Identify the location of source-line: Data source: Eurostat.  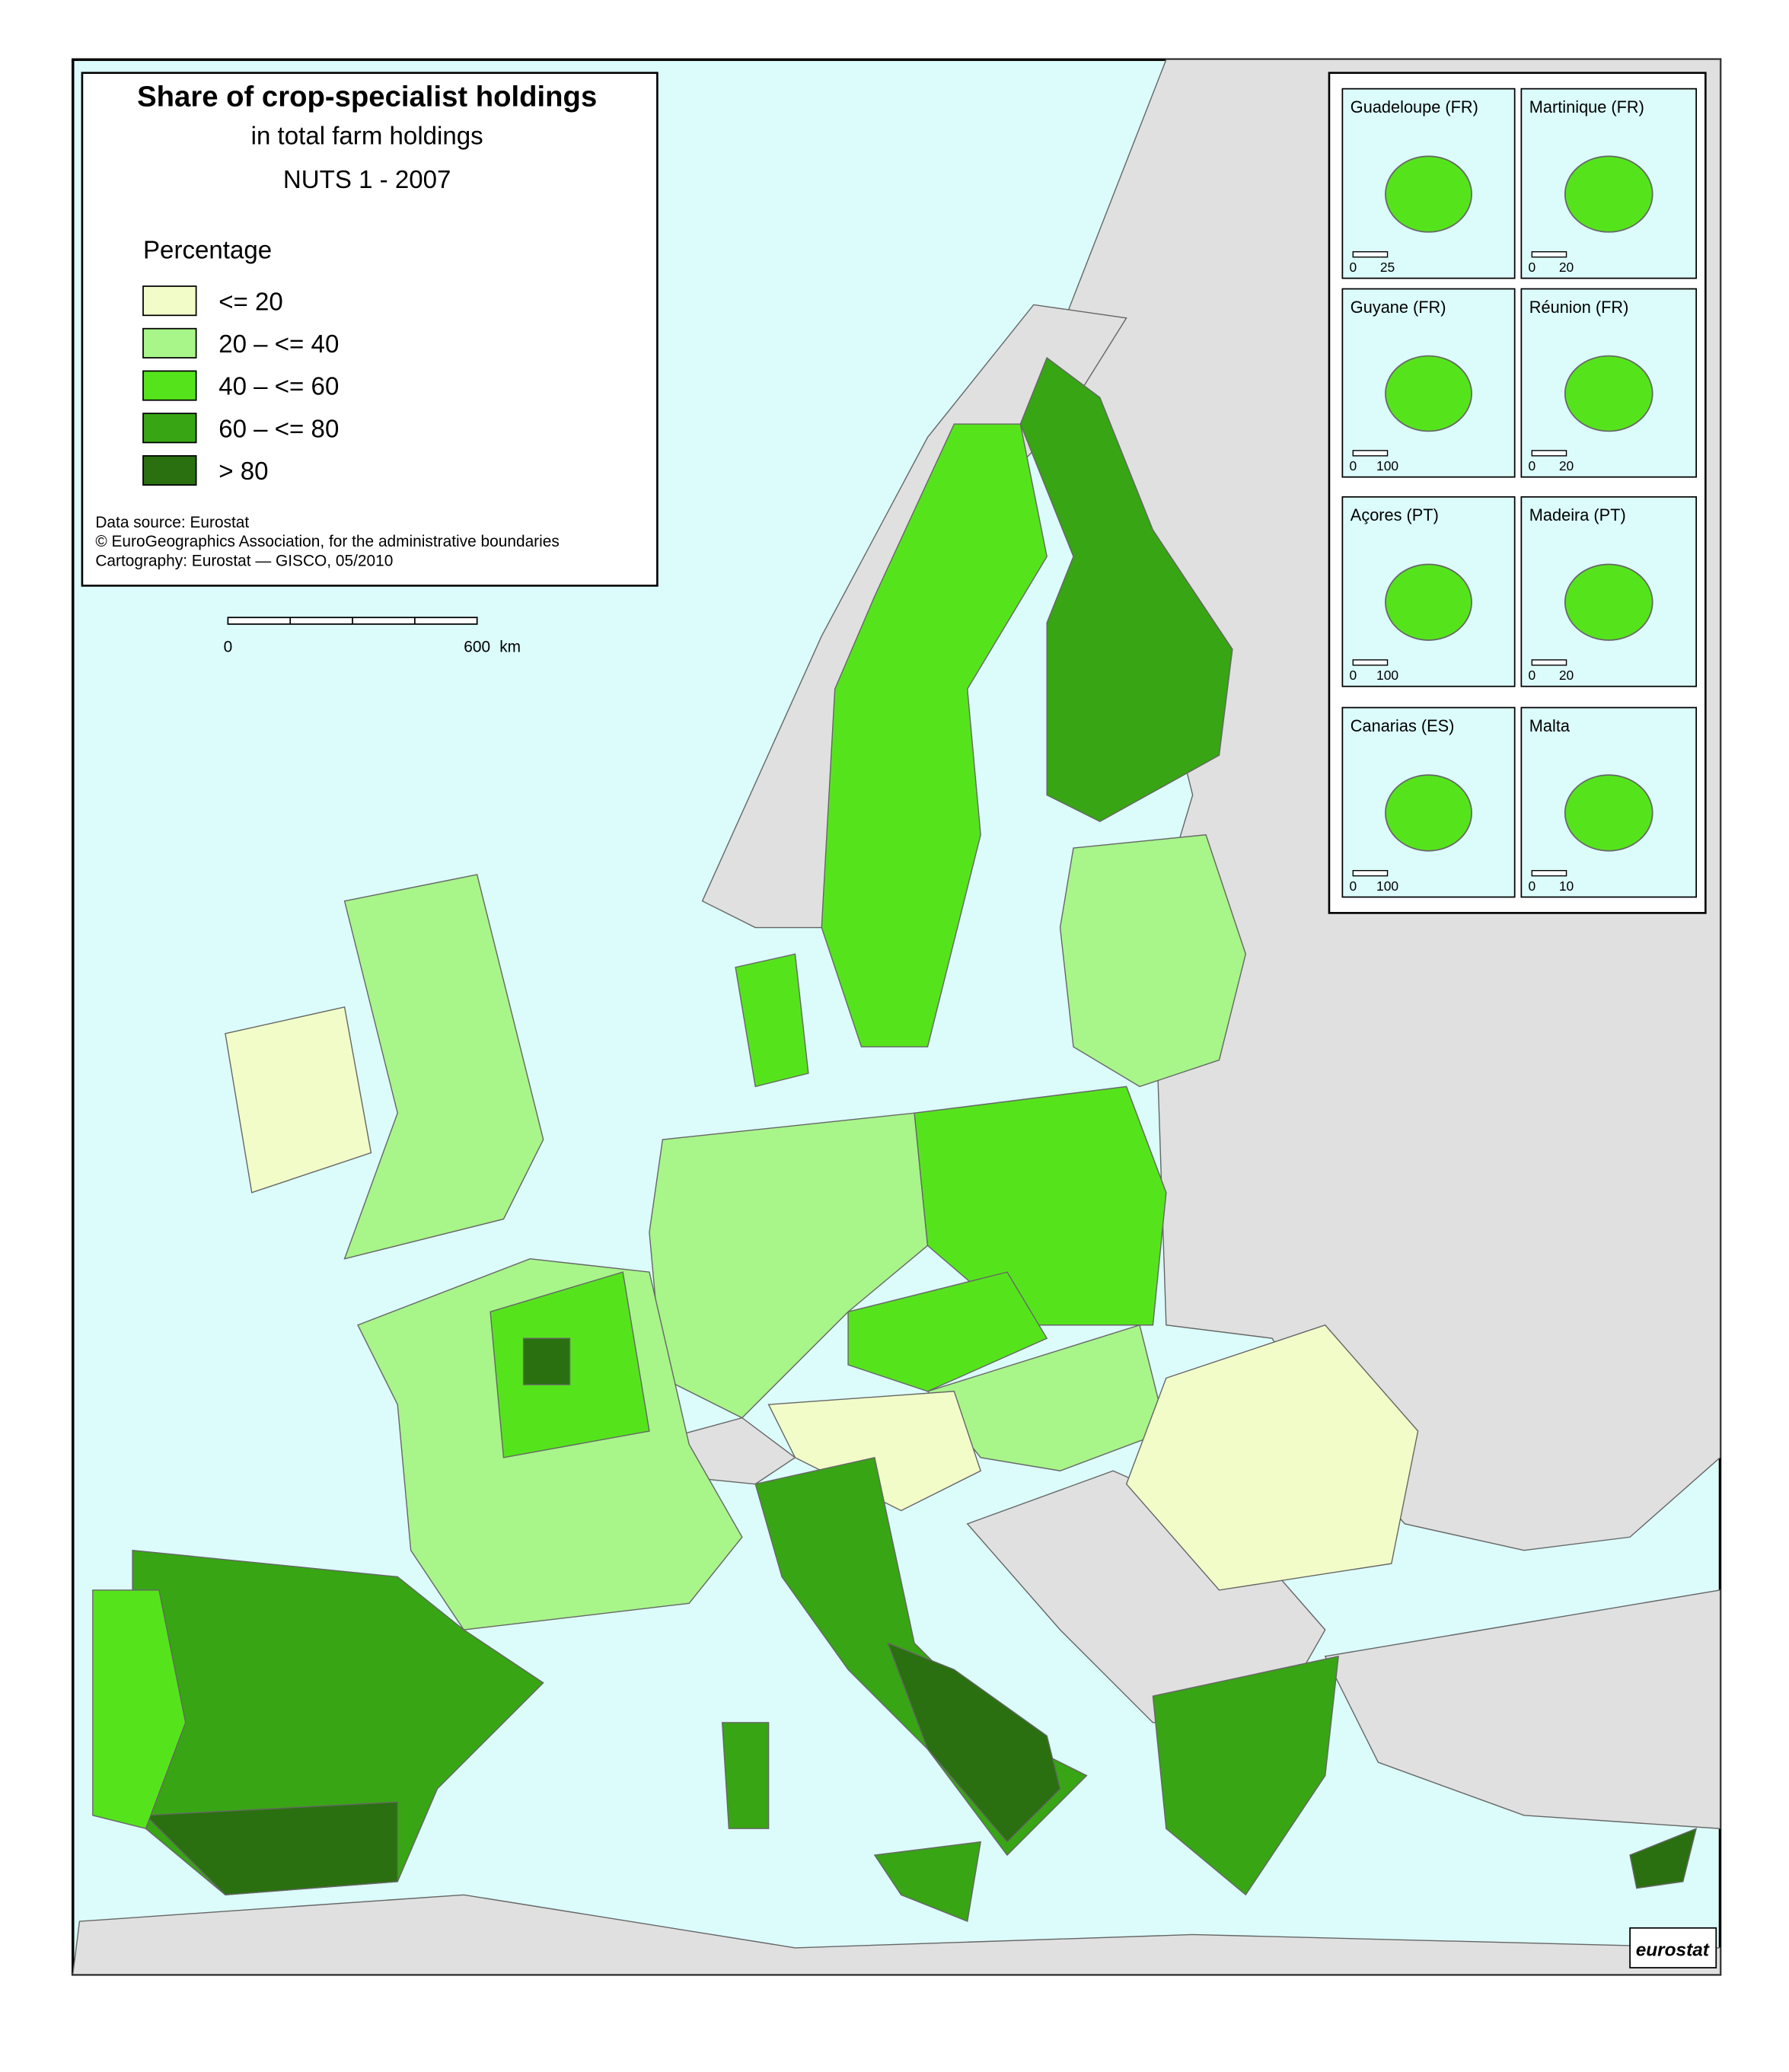
(172, 522).